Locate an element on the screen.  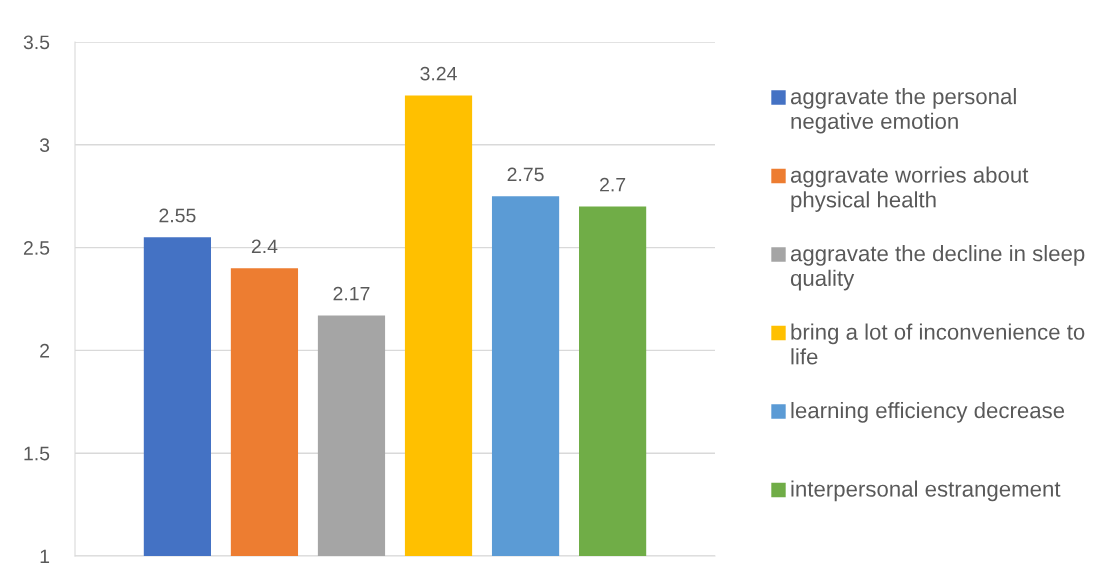
legend-label: aggravate worries about physical health is located at coordinates (909, 189).